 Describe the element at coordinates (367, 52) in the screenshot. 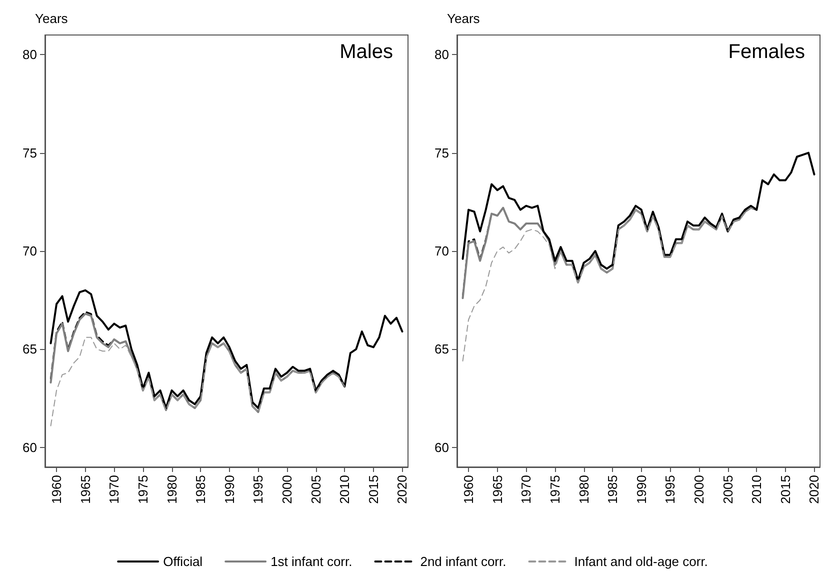

I see `chart-title: Males` at that location.